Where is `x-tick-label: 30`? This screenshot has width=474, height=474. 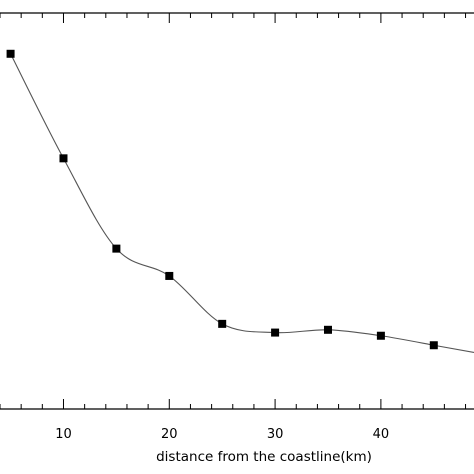
x-tick-label: 30 is located at coordinates (275, 434).